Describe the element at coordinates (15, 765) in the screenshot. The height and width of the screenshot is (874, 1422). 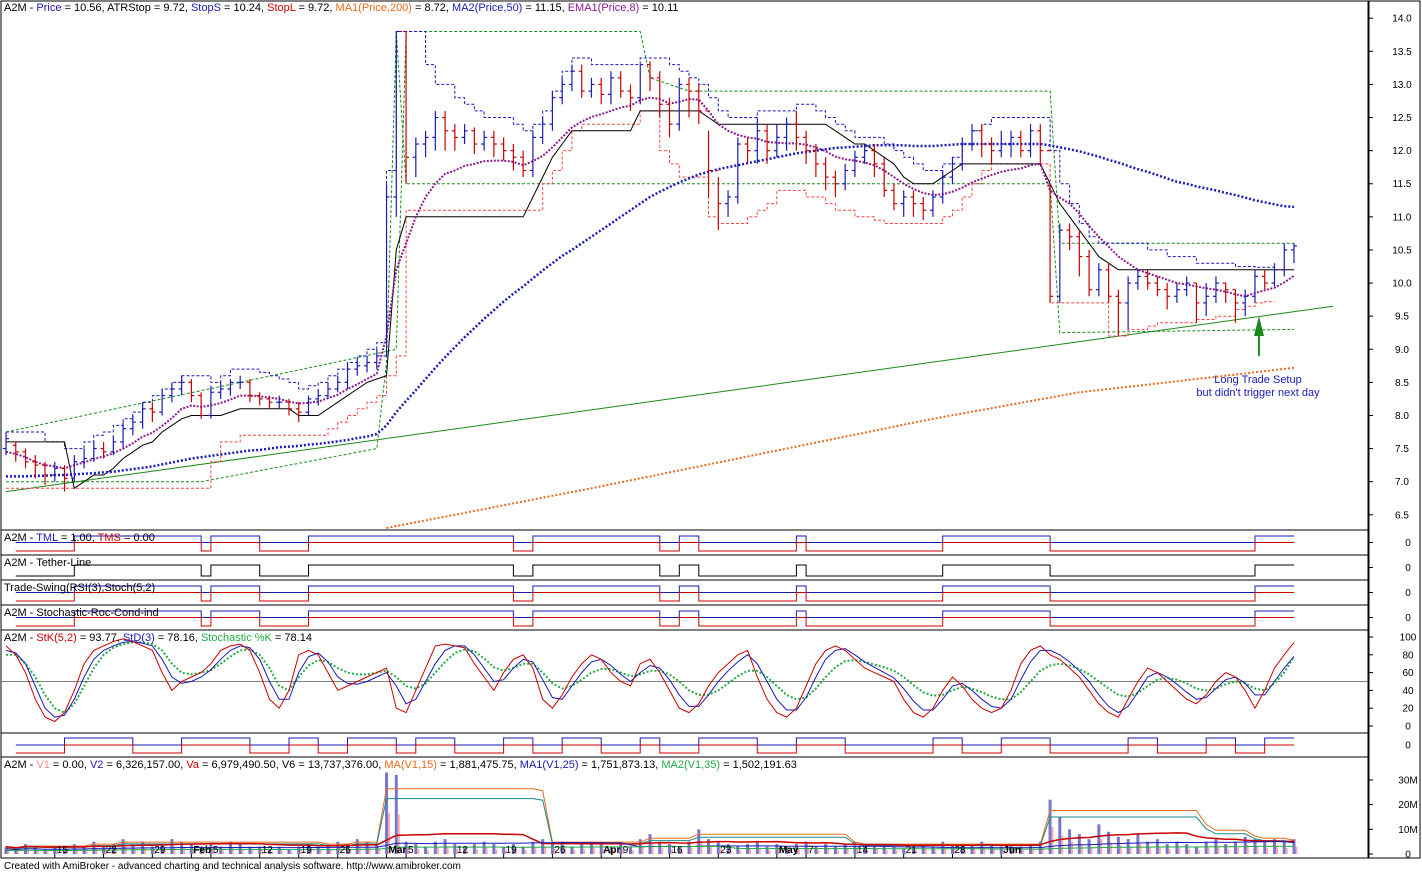
I see `legend-label: A2M` at that location.